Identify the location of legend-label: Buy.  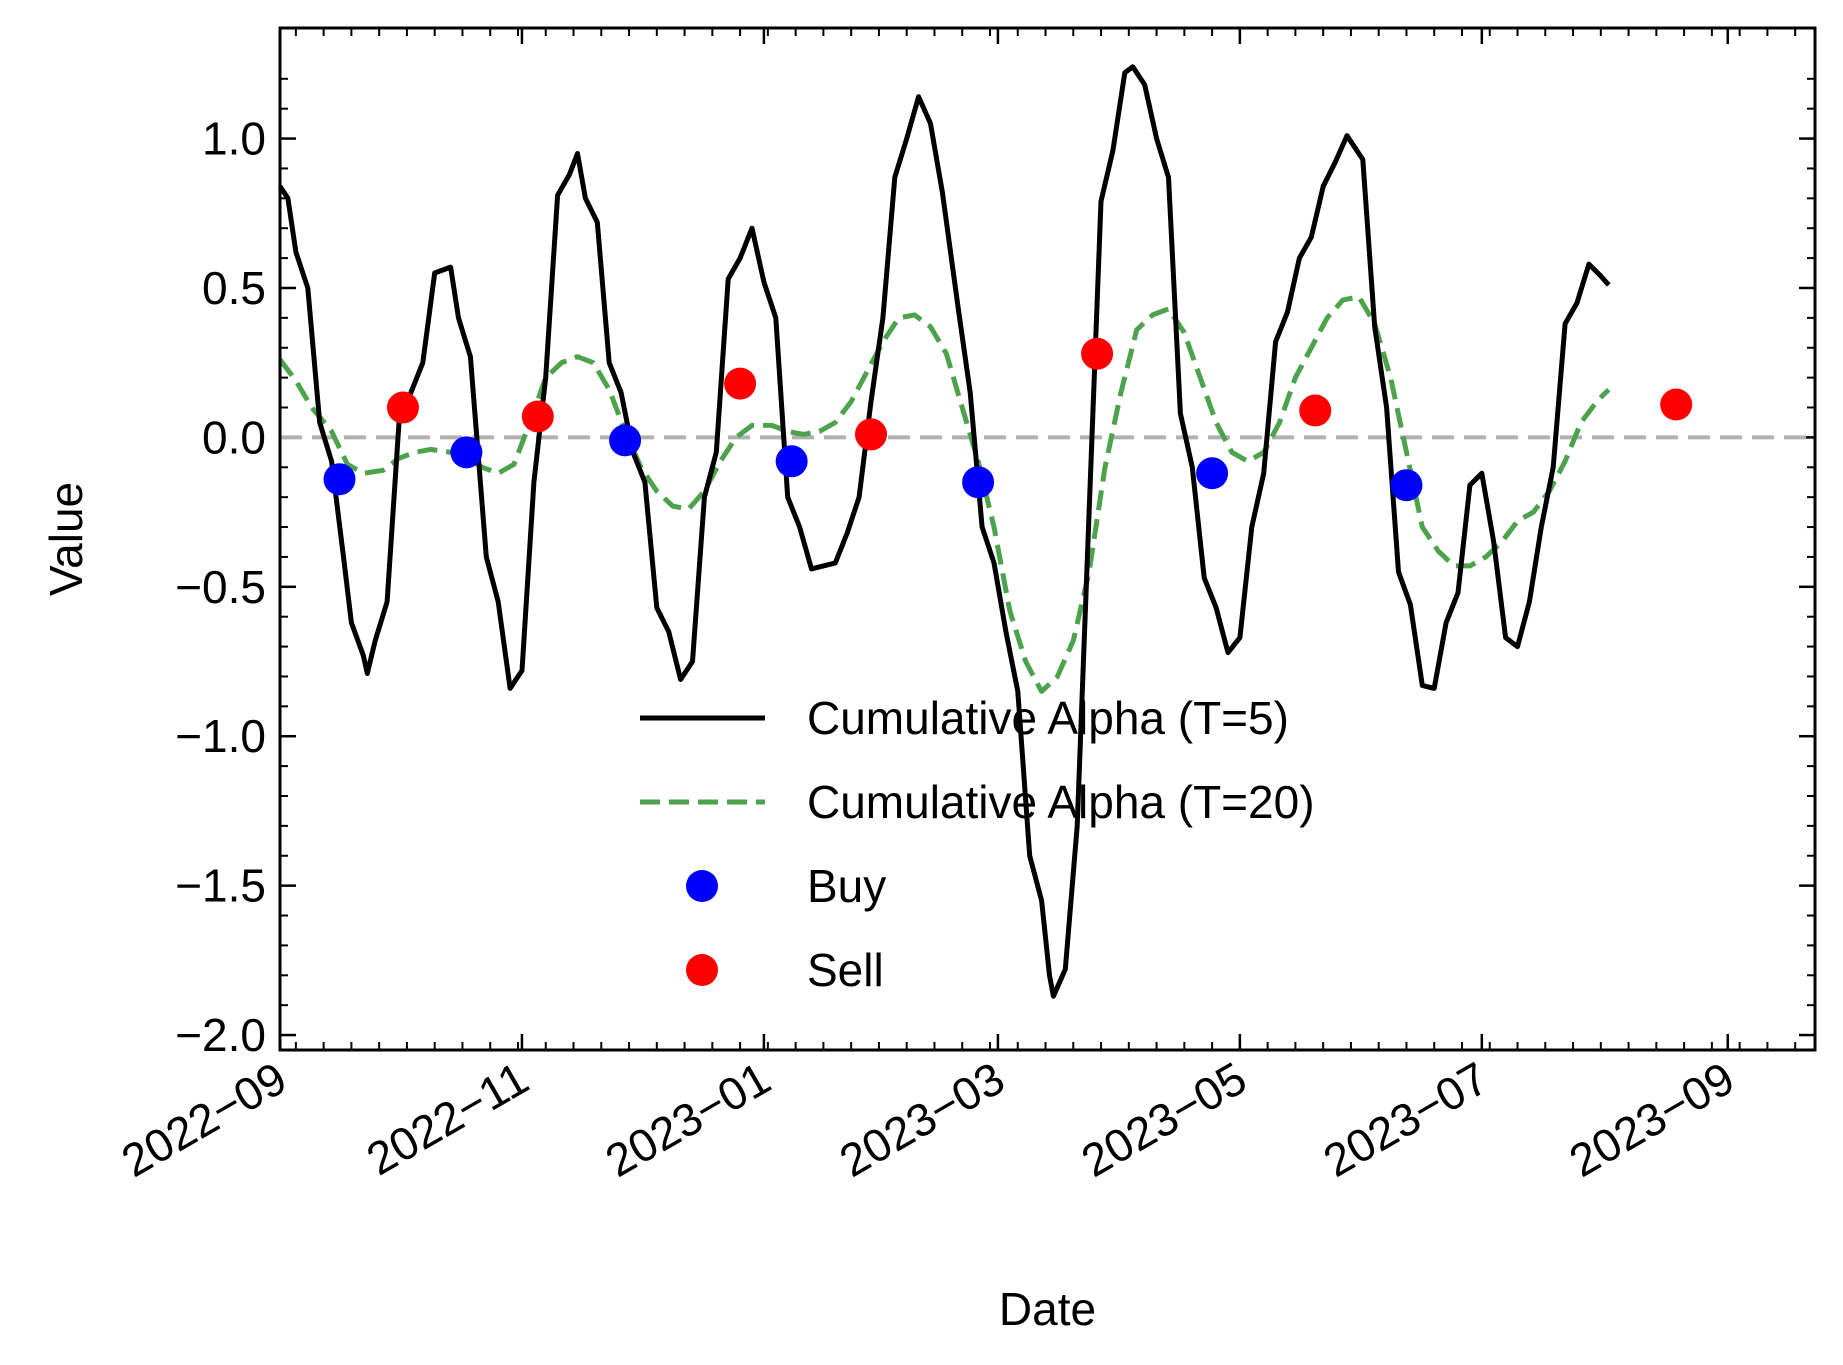
(846, 886).